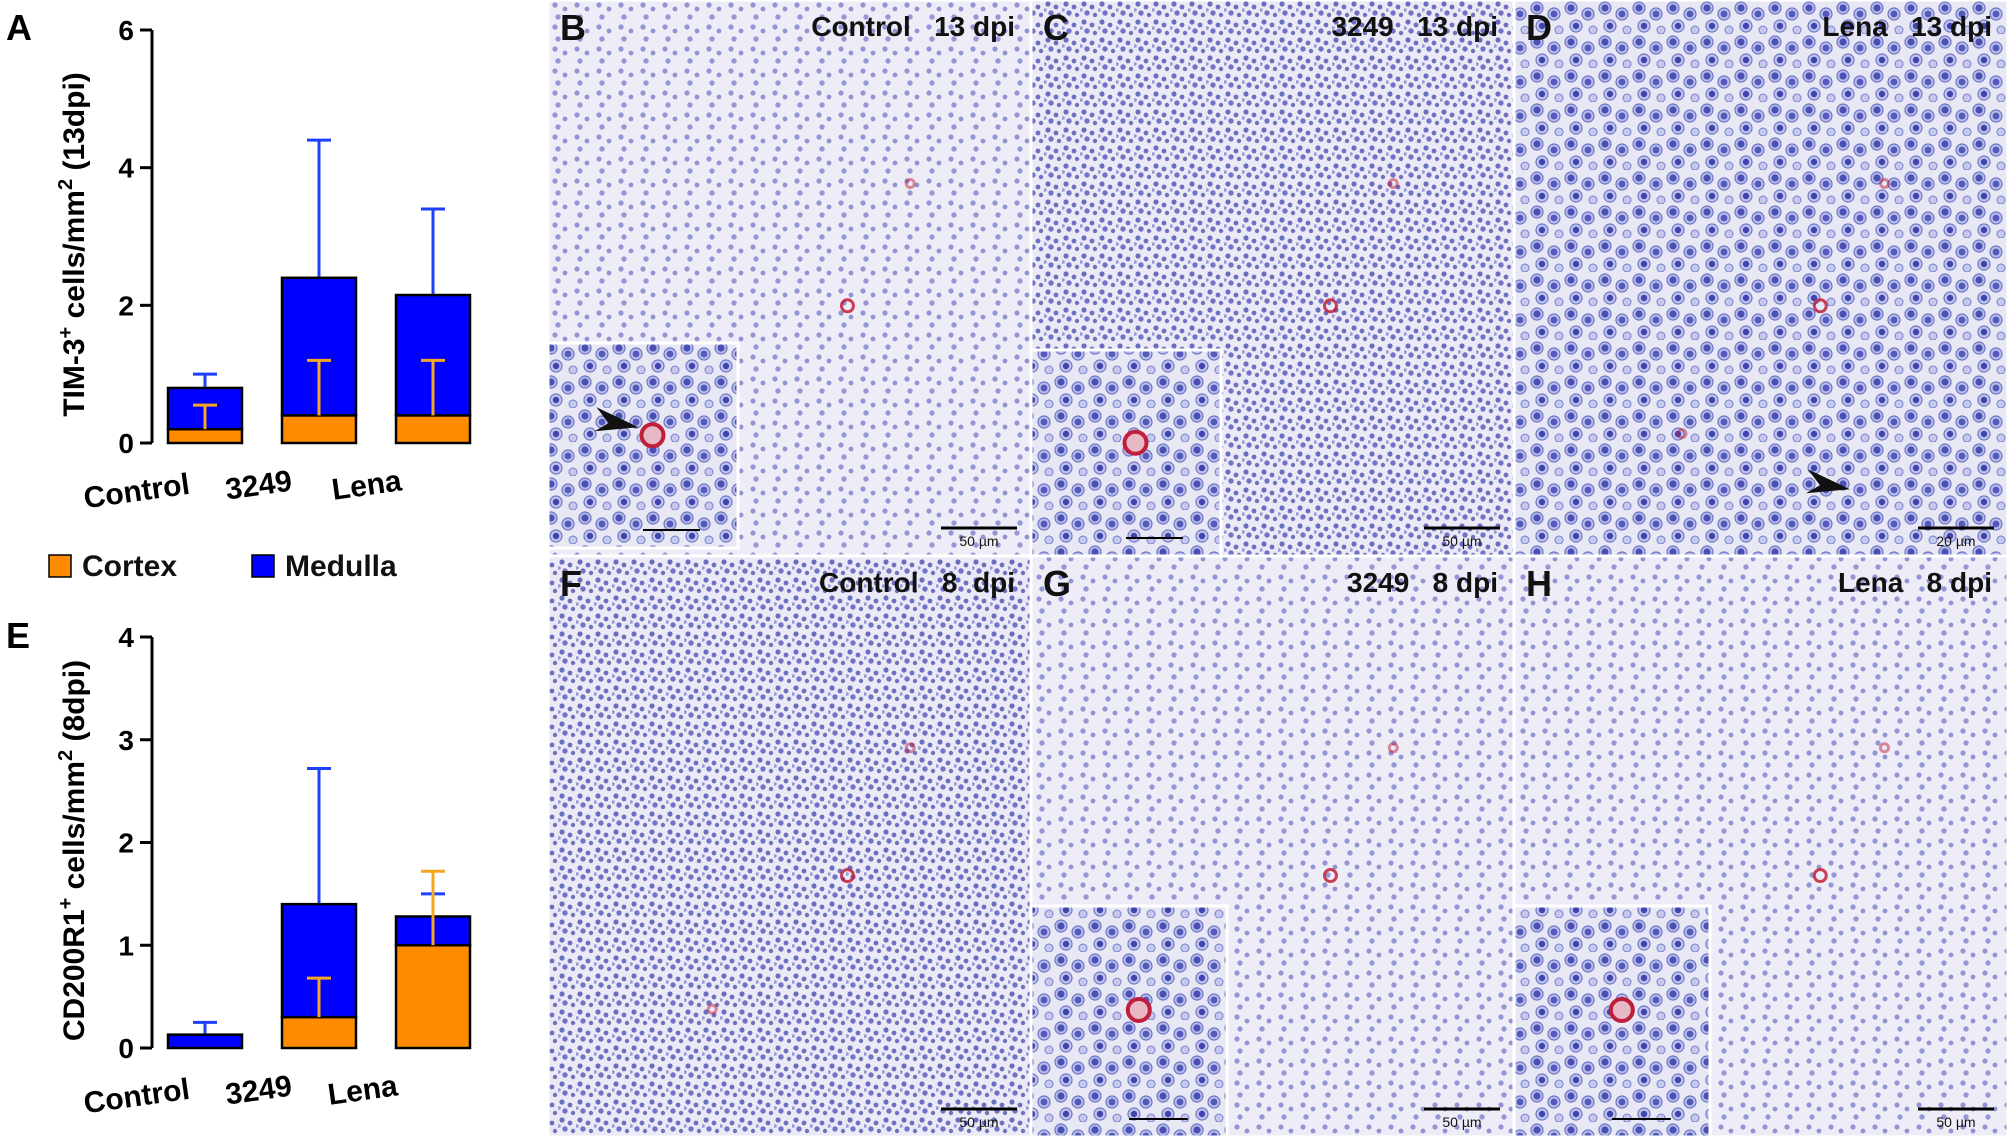 The width and height of the screenshot is (2008, 1137). Describe the element at coordinates (126, 30) in the screenshot. I see `y-tick-label: 6` at that location.